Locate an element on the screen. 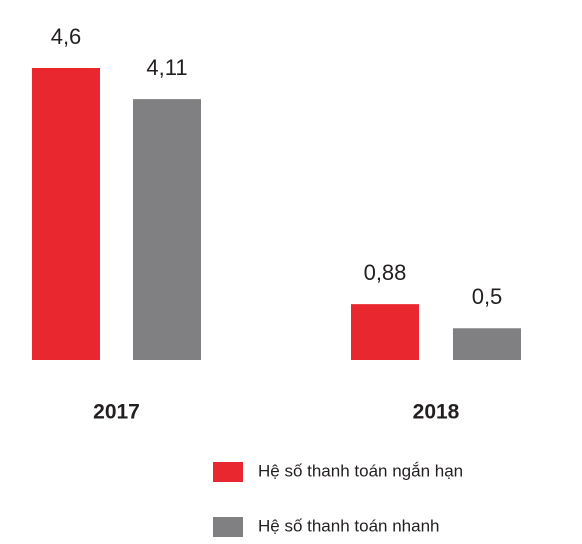 The image size is (582, 544). value-label: 0,5 is located at coordinates (487, 296).